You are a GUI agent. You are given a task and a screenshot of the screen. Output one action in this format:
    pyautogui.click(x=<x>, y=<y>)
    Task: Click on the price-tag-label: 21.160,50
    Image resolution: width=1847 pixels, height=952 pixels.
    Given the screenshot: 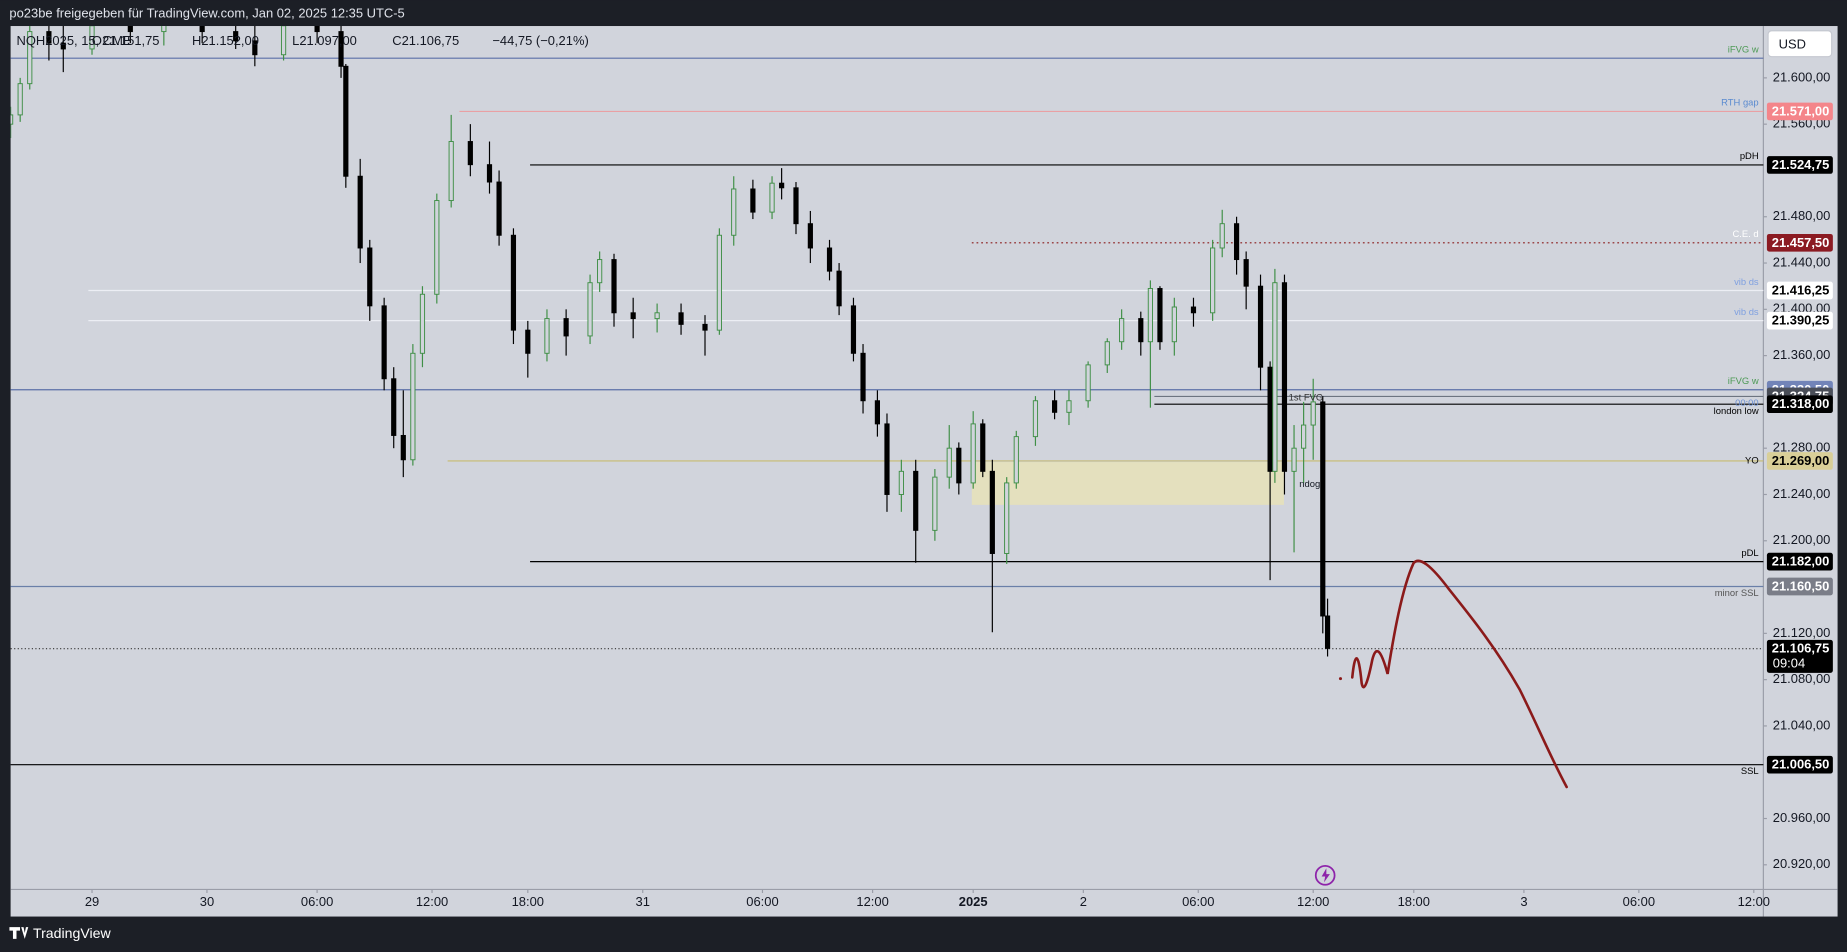 What is the action you would take?
    pyautogui.click(x=1801, y=585)
    